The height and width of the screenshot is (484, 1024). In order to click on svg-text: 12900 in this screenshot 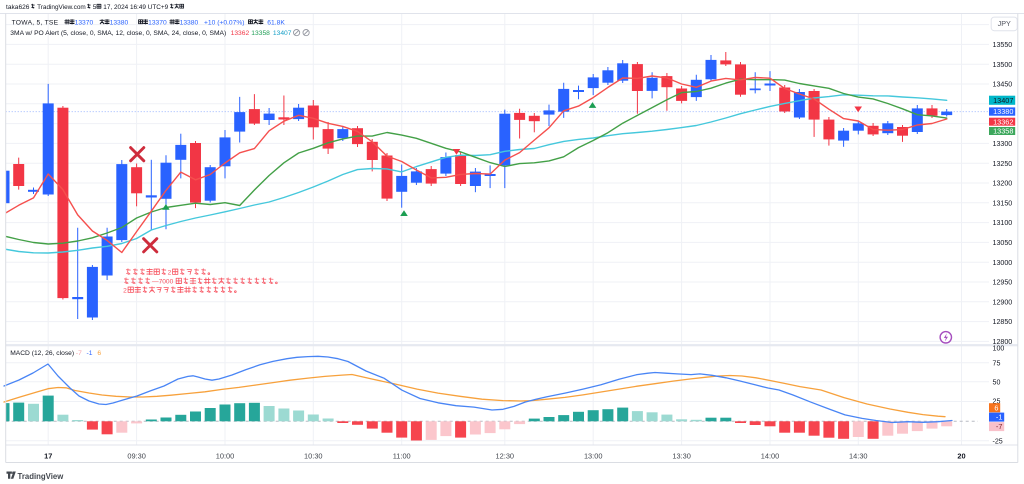, I will do `click(1003, 302)`.